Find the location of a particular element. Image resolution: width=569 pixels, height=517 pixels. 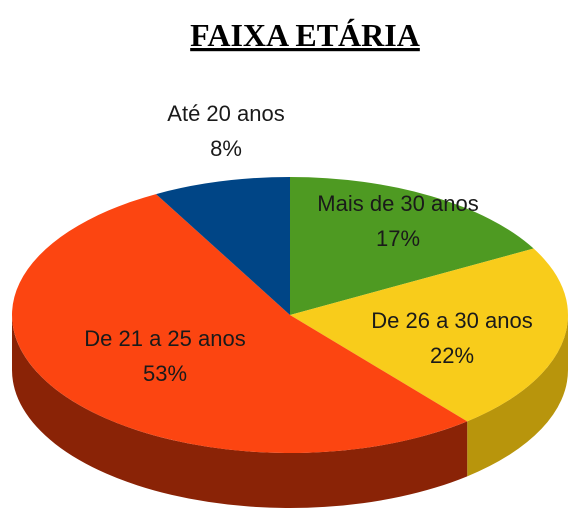

category-label: De 26 a 30 anos is located at coordinates (451, 320).